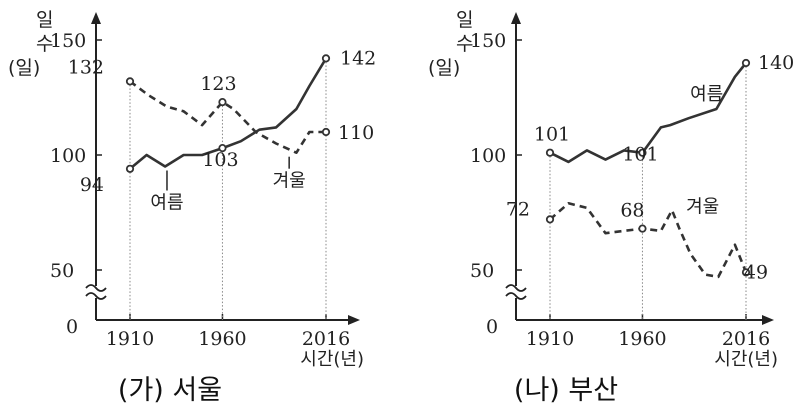 This screenshot has height=414, width=793. What do you see at coordinates (516, 18) in the screenshot?
I see `y-axis-arrow-busan` at bounding box center [516, 18].